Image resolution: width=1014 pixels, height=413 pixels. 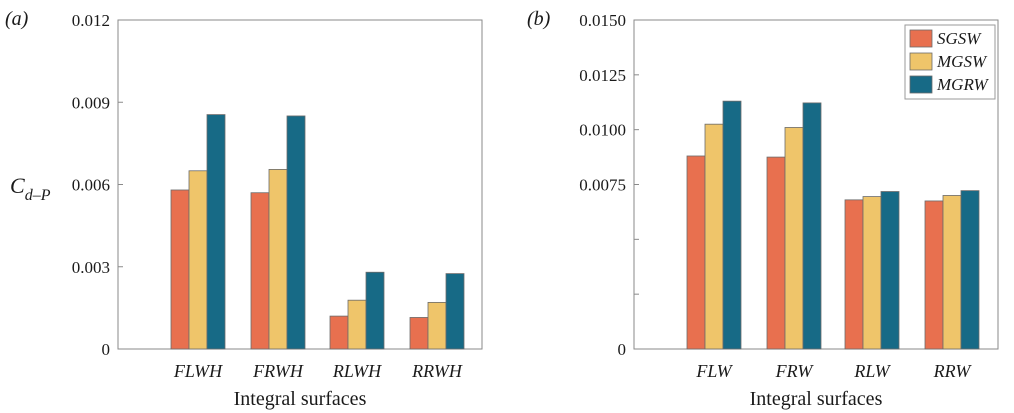 I want to click on bar-mgsw-rlw, so click(x=872, y=273).